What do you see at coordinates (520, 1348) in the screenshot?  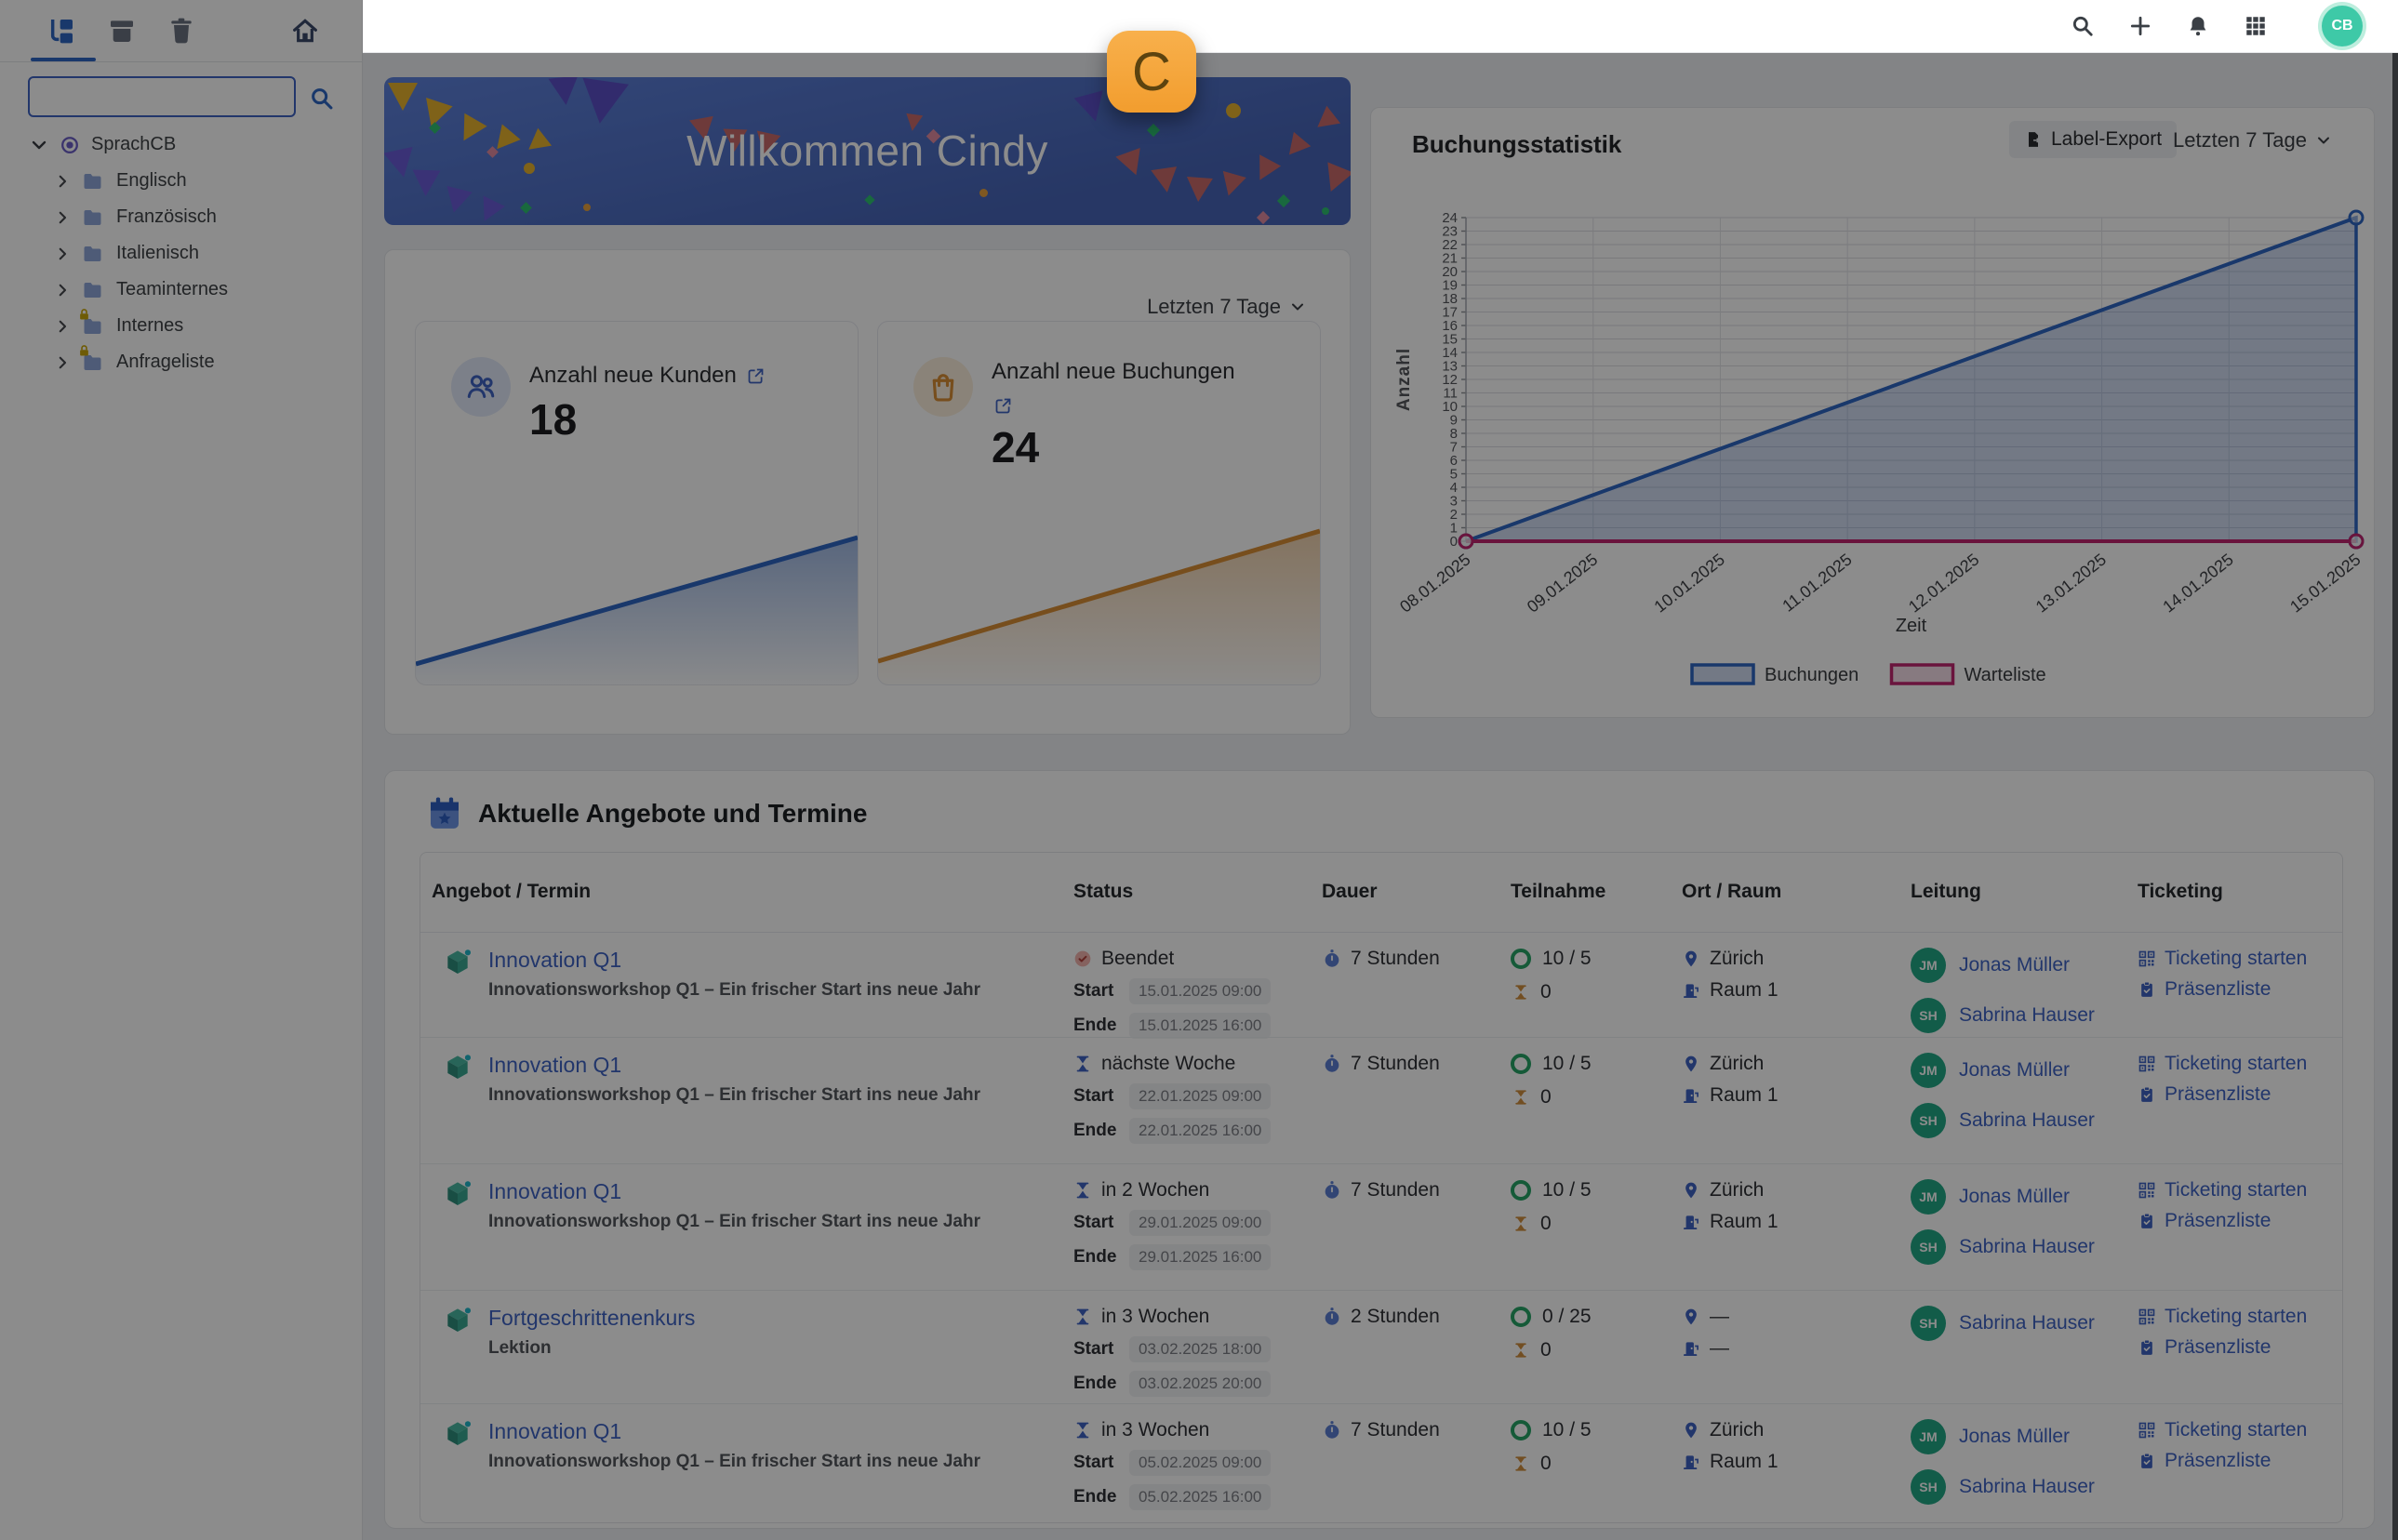 I see `offer-subtitle: Lektion` at bounding box center [520, 1348].